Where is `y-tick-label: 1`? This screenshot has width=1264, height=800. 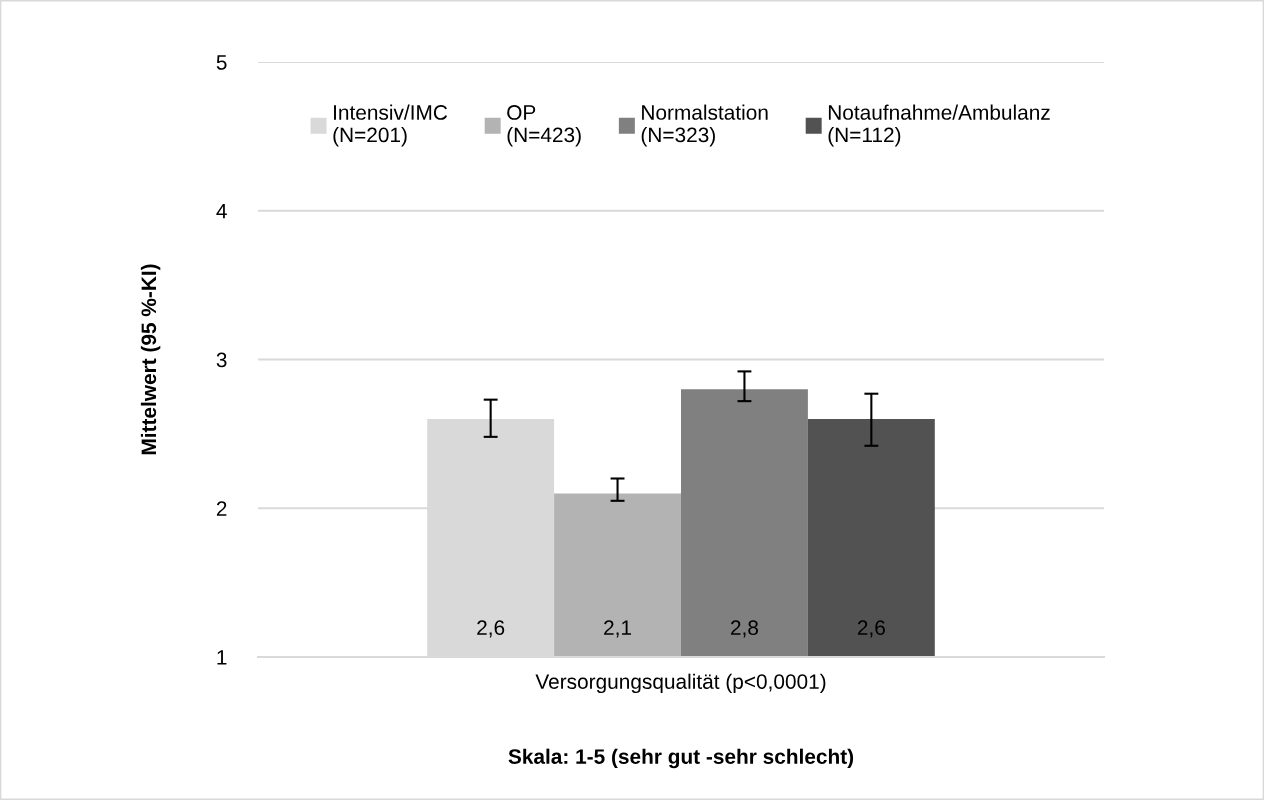
y-tick-label: 1 is located at coordinates (222, 657).